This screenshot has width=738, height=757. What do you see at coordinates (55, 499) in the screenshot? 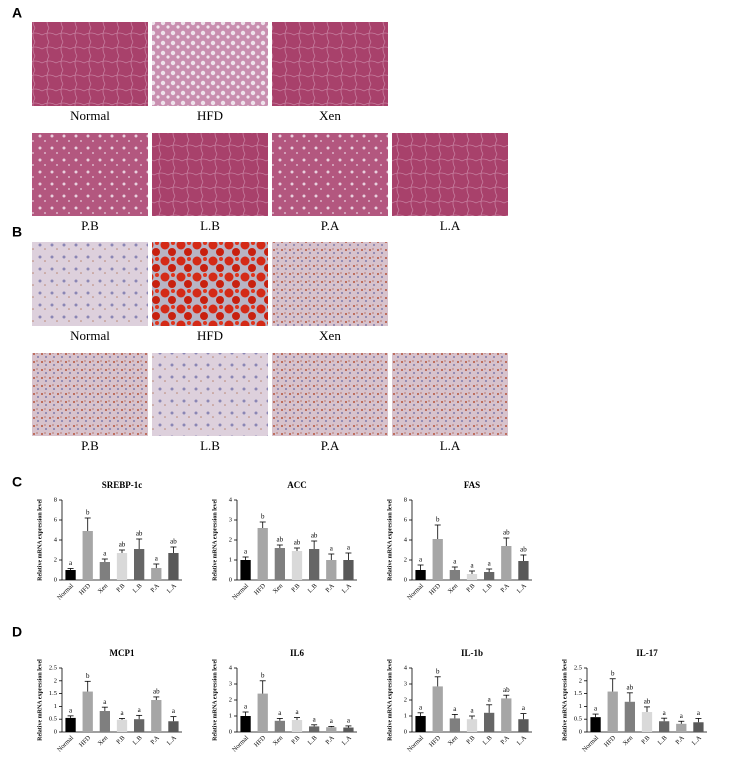
I see `y-tick-label: 8` at bounding box center [55, 499].